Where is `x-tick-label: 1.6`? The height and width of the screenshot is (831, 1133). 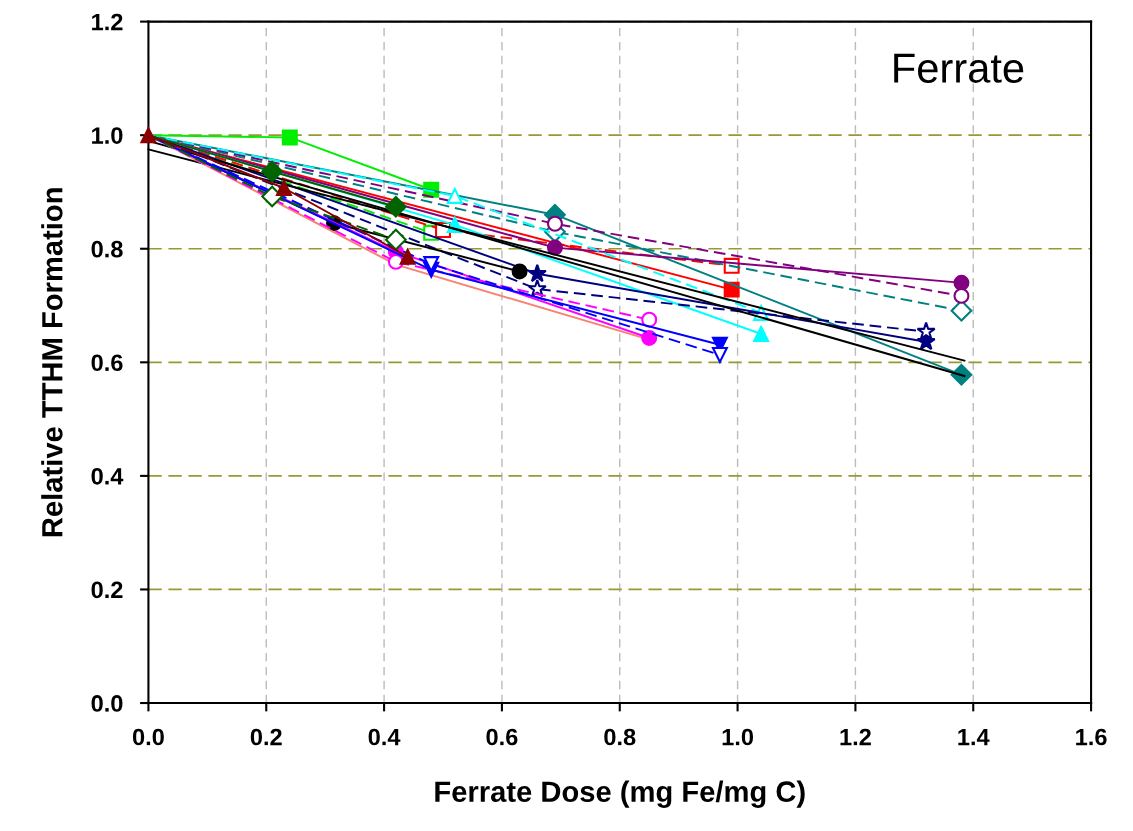
x-tick-label: 1.6 is located at coordinates (1091, 737).